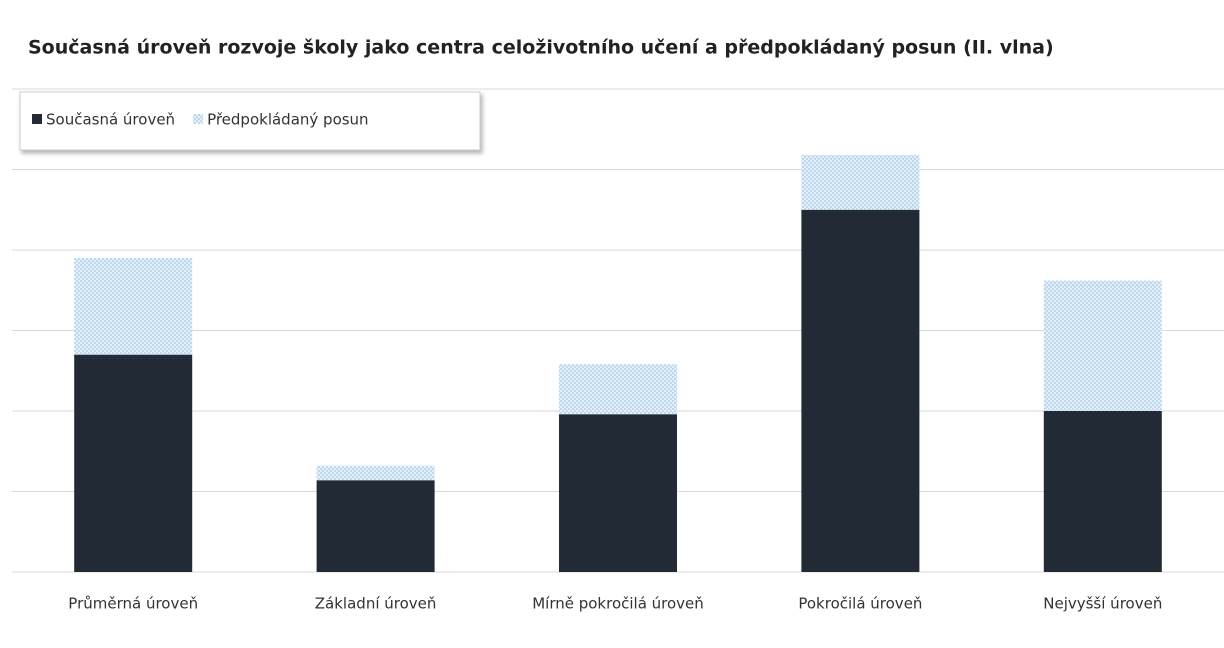 This screenshot has width=1224, height=648. Describe the element at coordinates (288, 120) in the screenshot. I see `legend-label: Předpokládaný posun` at that location.